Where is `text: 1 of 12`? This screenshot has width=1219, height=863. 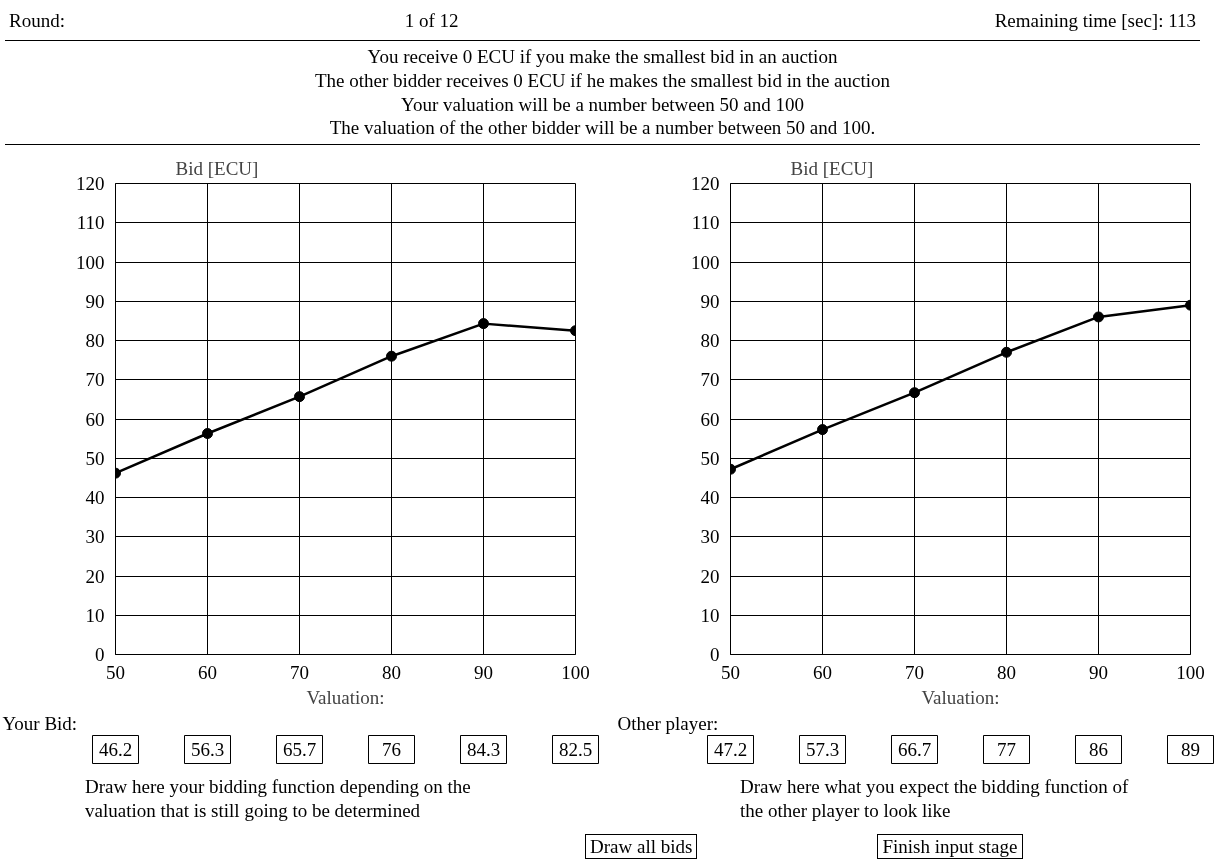
text: 1 of 12 is located at coordinates (432, 21).